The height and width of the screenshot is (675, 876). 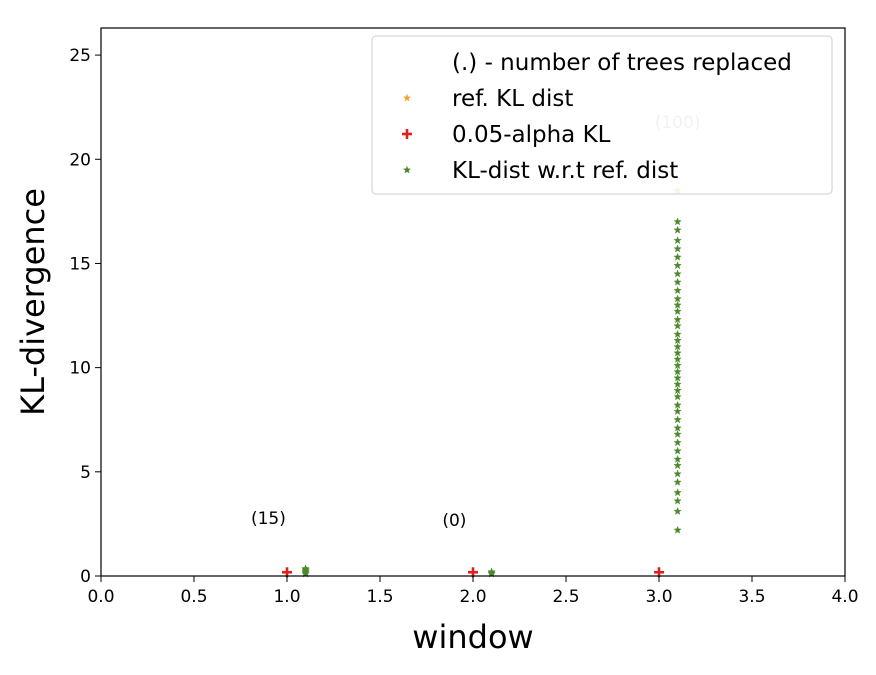 I want to click on y-tick-label: 10, so click(x=80, y=369).